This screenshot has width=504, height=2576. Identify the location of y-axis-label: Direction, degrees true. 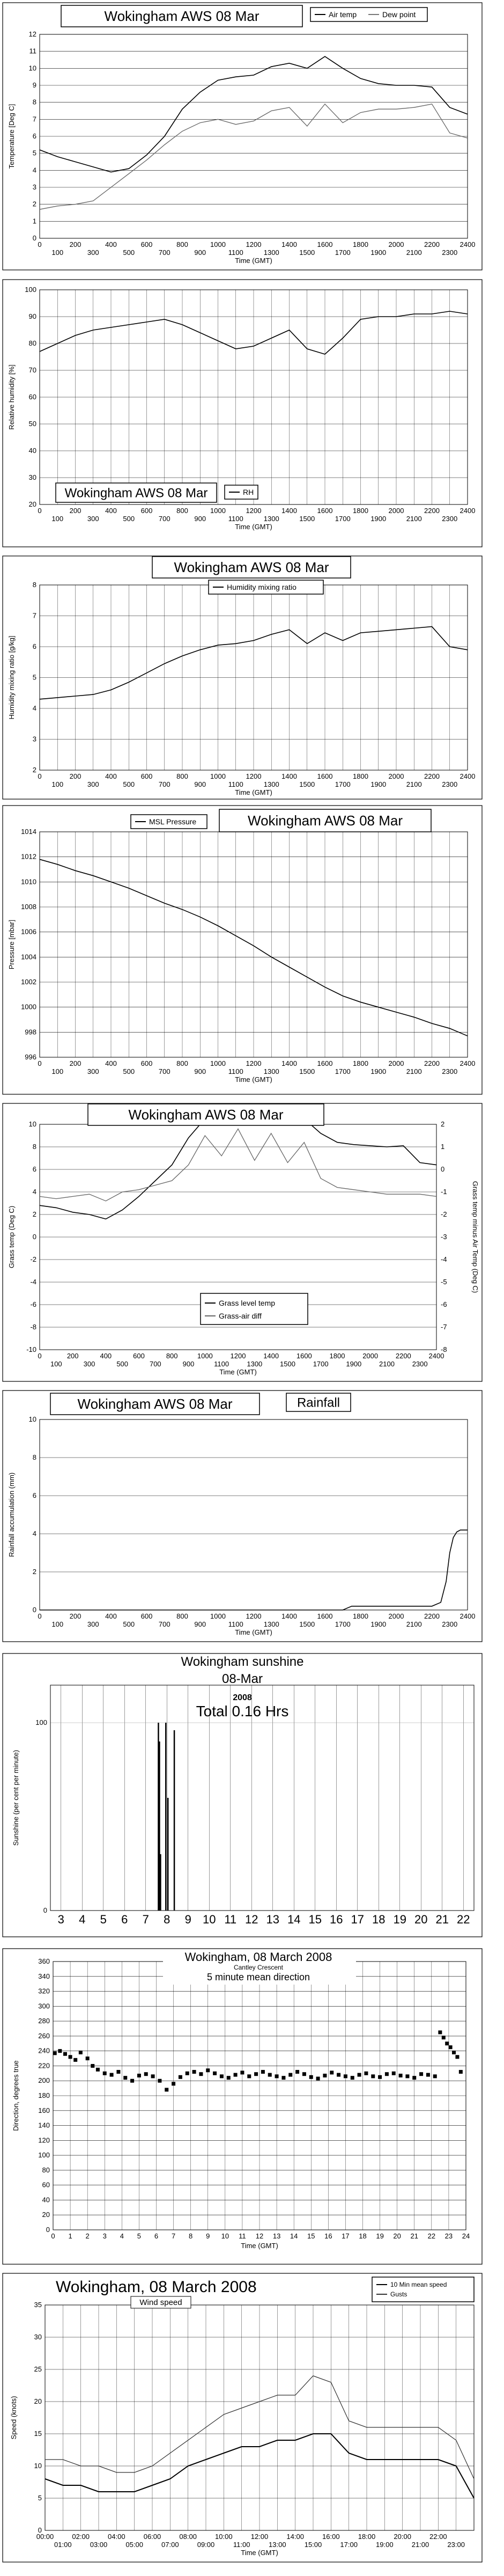
(16, 2095).